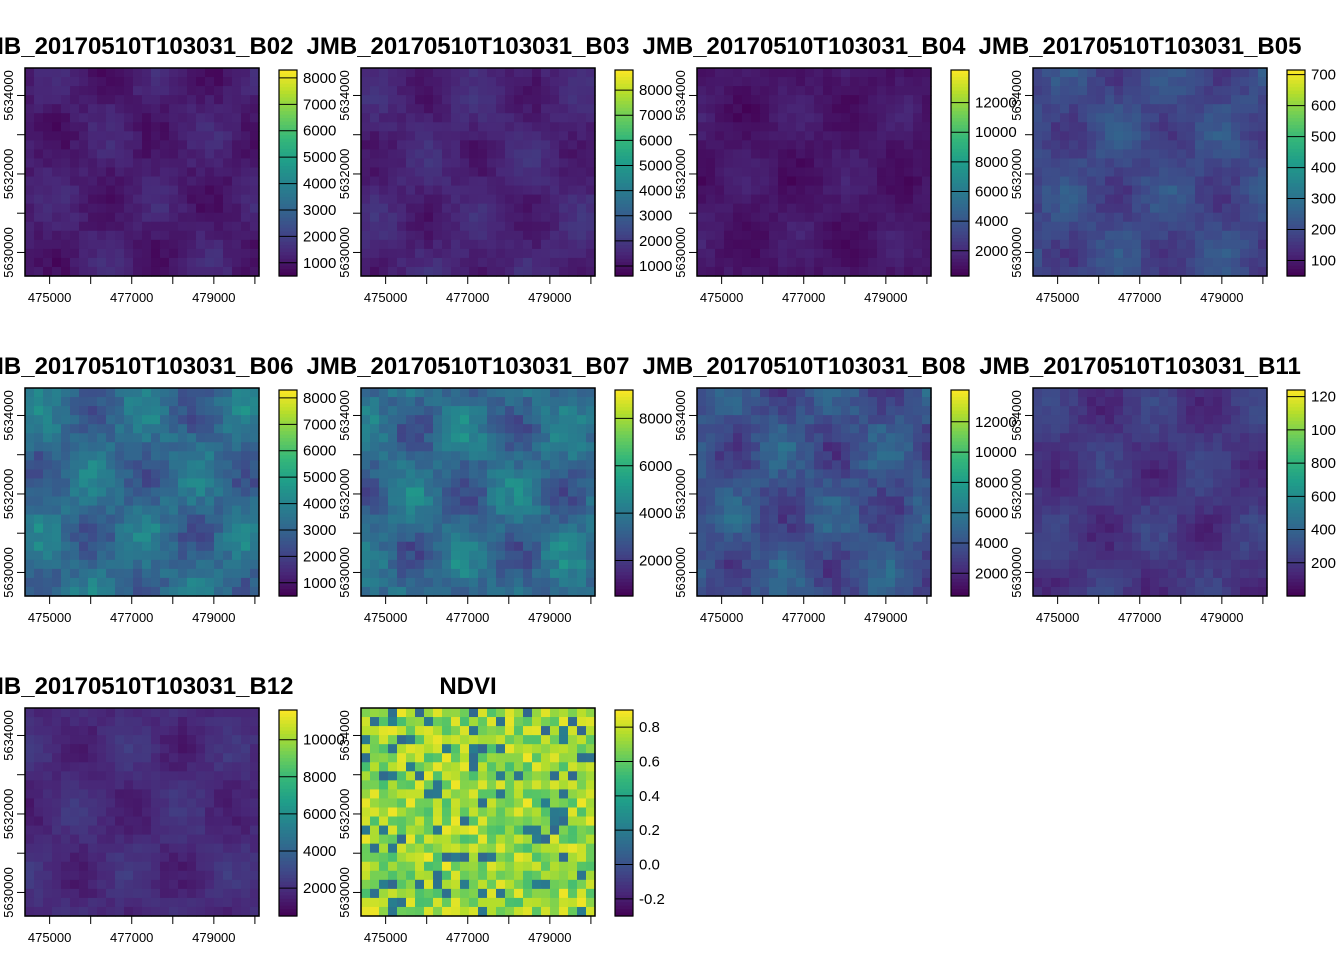 The image size is (1344, 960). Describe the element at coordinates (467, 297) in the screenshot. I see `x-tick-label: 477000` at that location.